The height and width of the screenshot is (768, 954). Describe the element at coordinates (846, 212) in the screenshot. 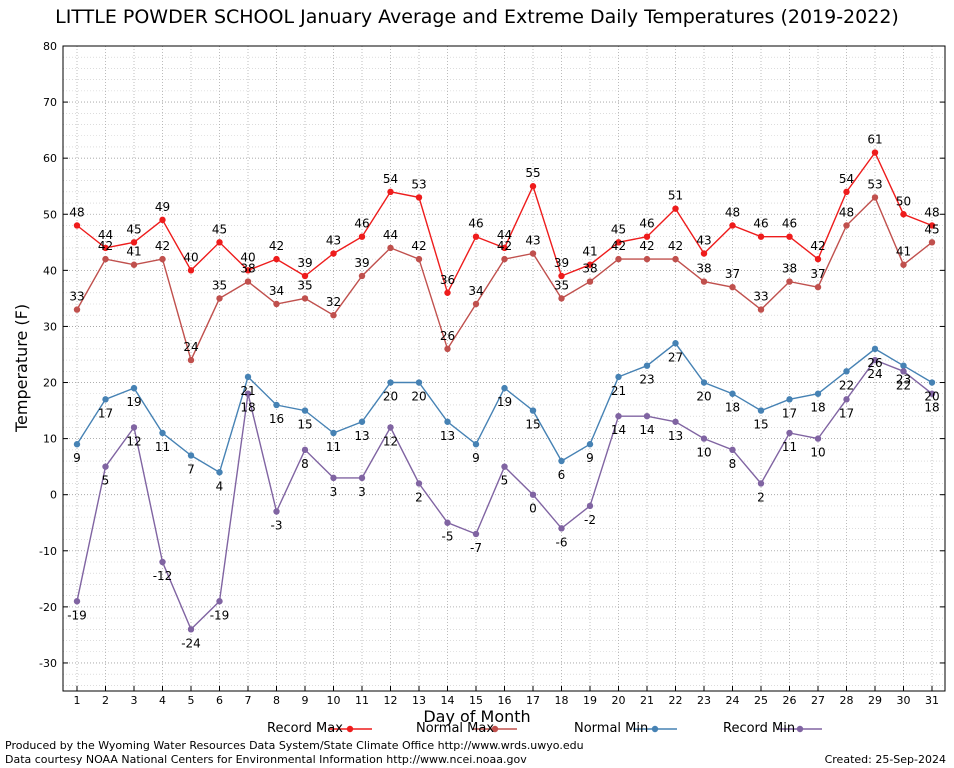

I see `normal-max-data-label: 48` at that location.